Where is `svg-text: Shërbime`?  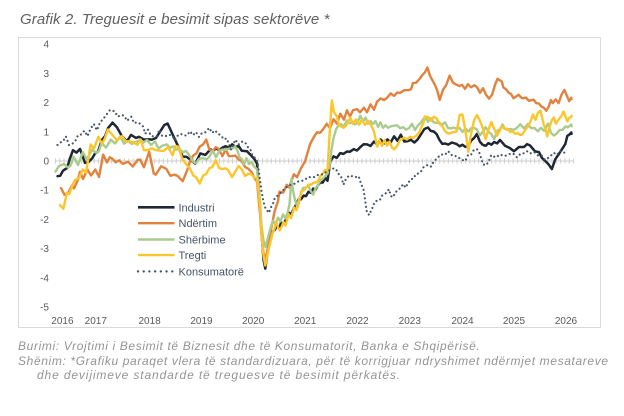
svg-text: Shërbime is located at coordinates (202, 241).